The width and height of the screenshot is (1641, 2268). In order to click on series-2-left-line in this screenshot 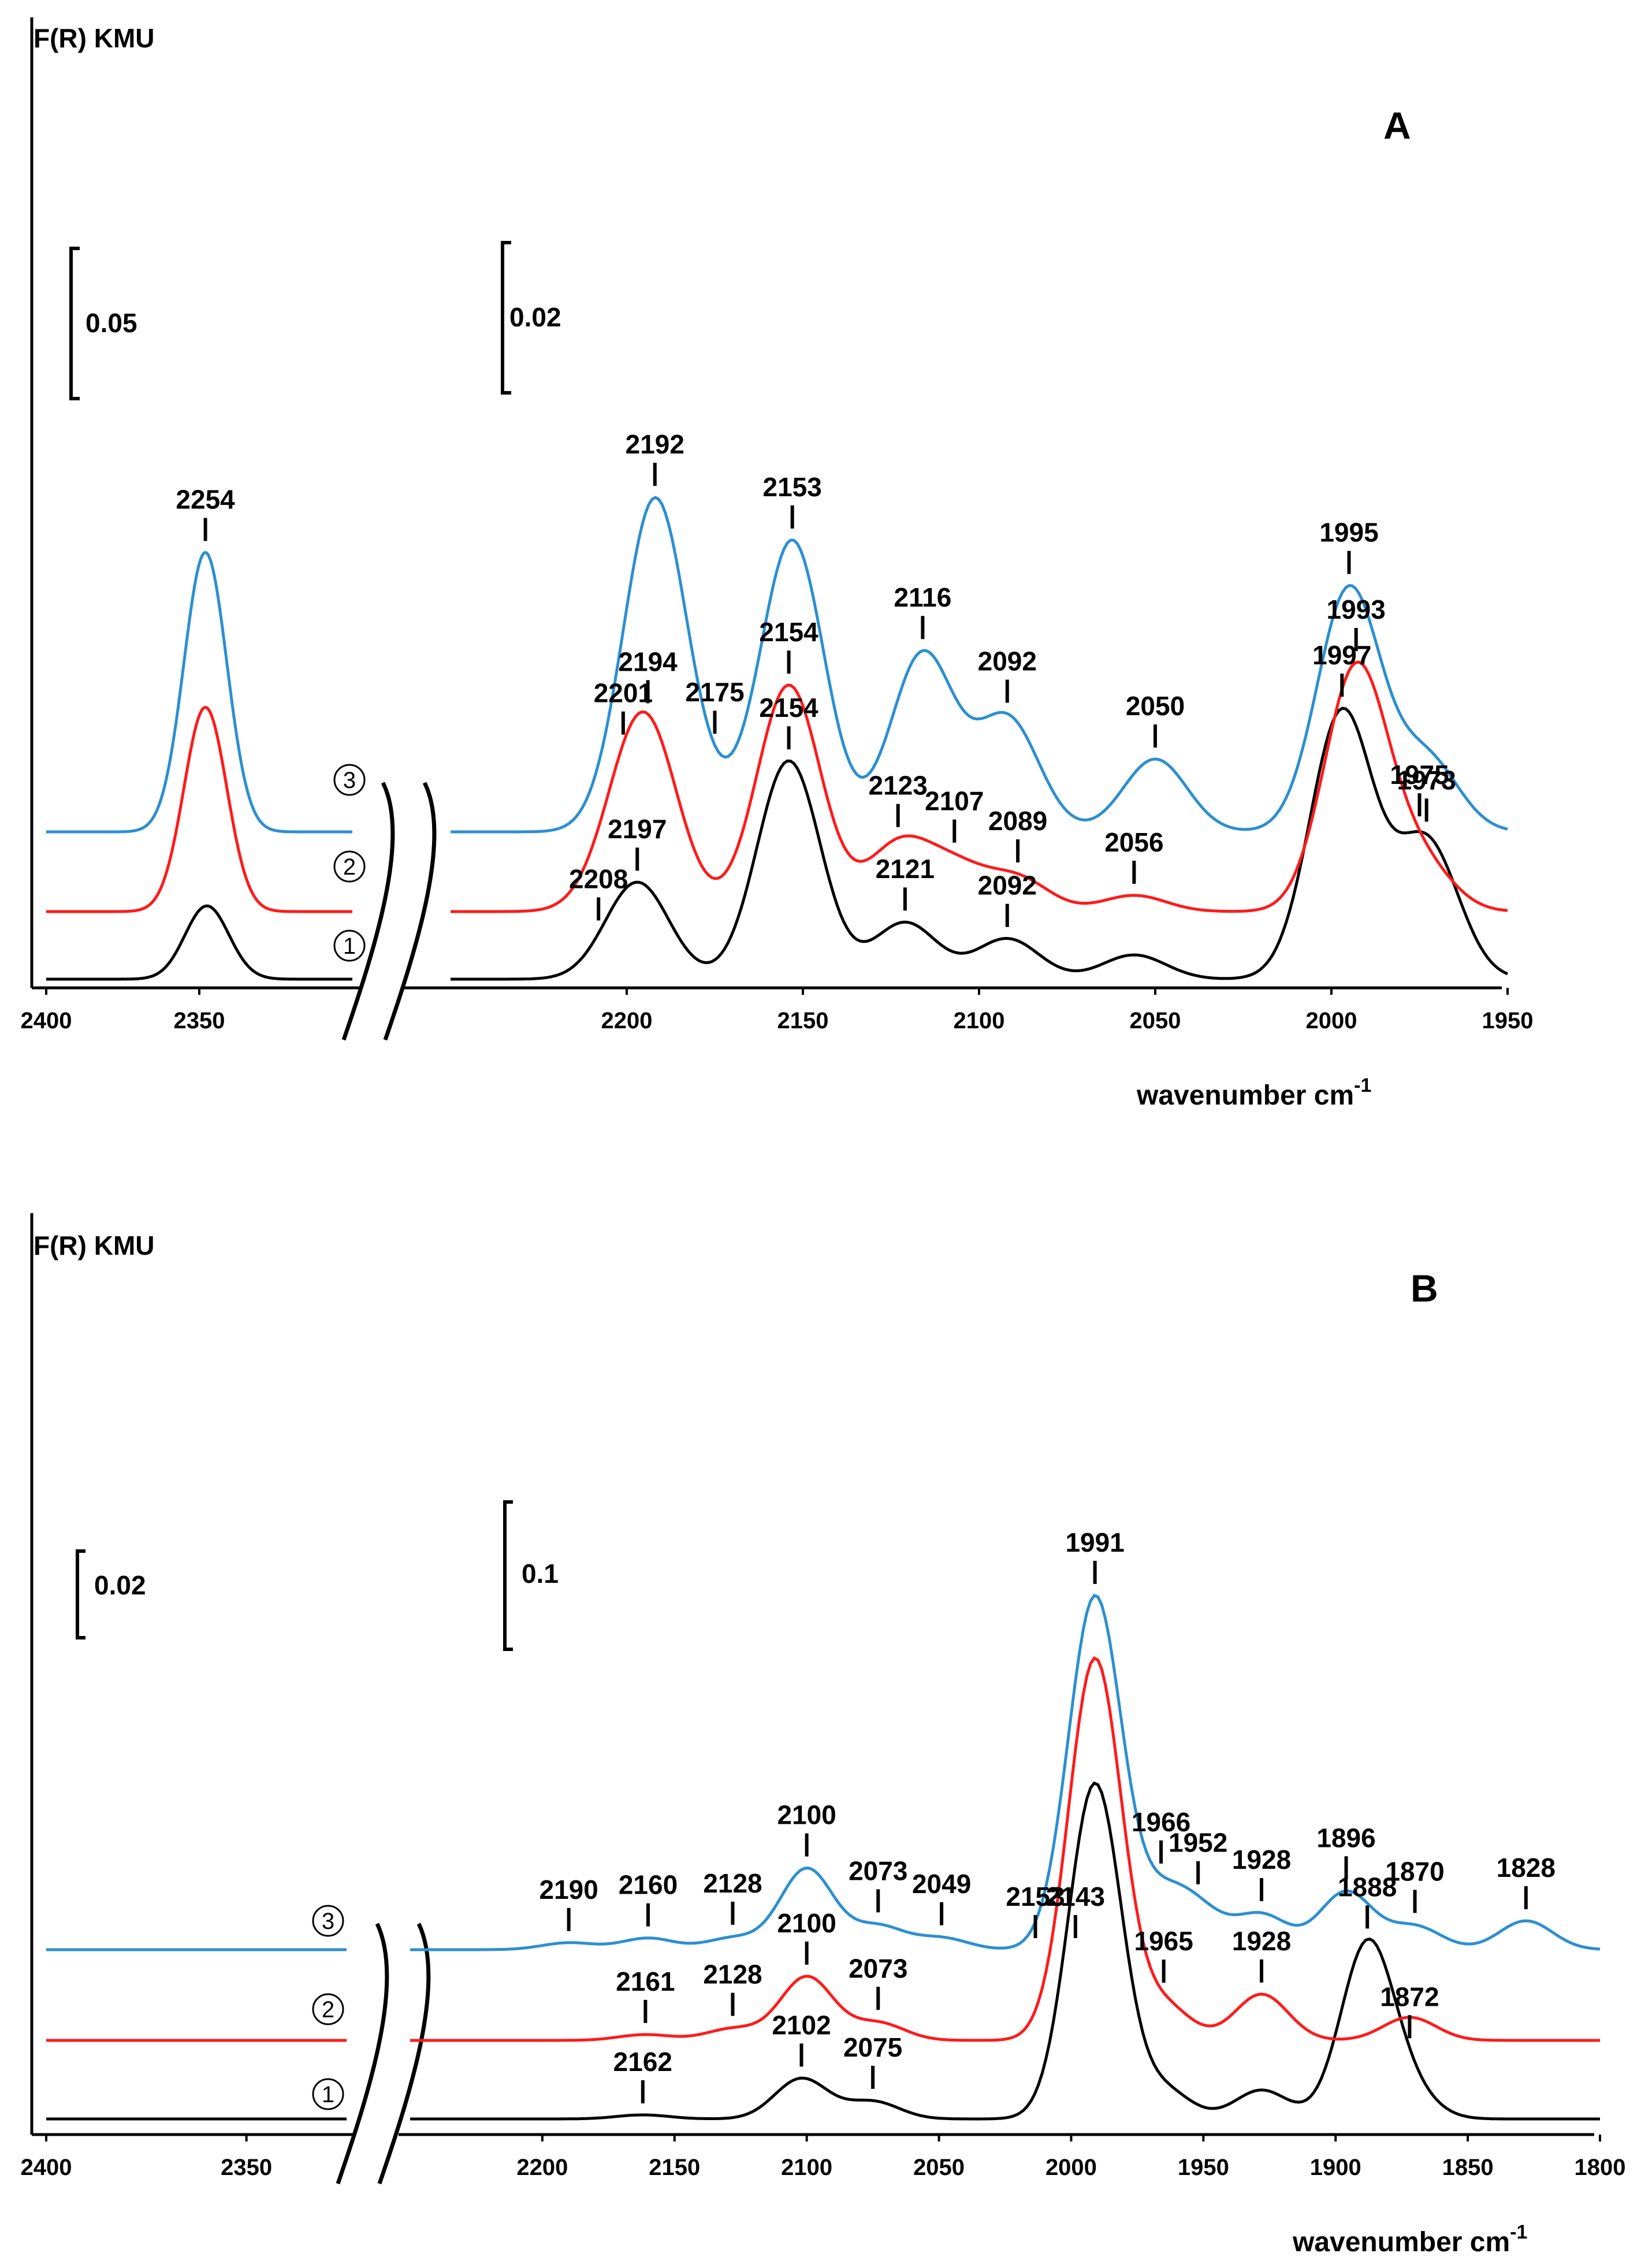, I will do `click(199, 809)`.